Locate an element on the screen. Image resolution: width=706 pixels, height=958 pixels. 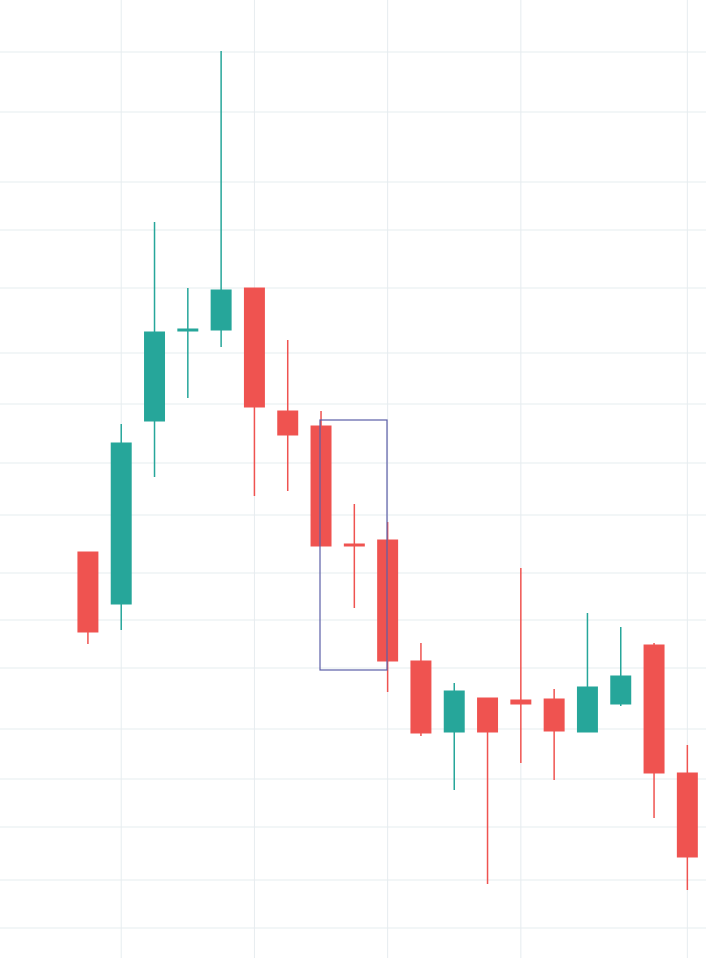
selection-box is located at coordinates (353, 545).